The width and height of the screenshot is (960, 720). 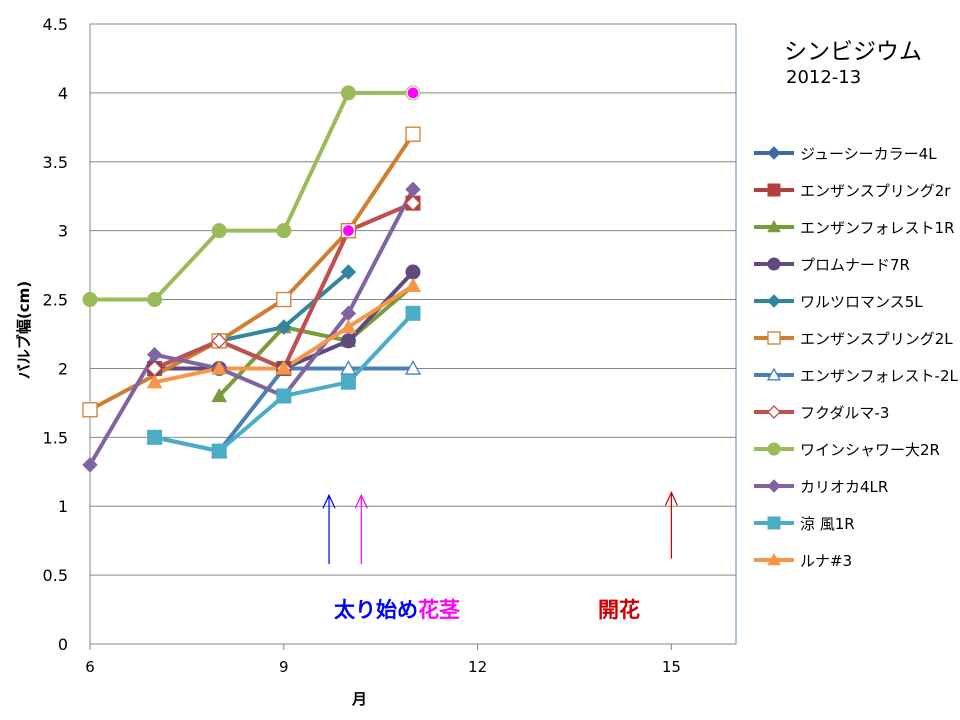 I want to click on x-tick-label: 6, so click(x=90, y=667).